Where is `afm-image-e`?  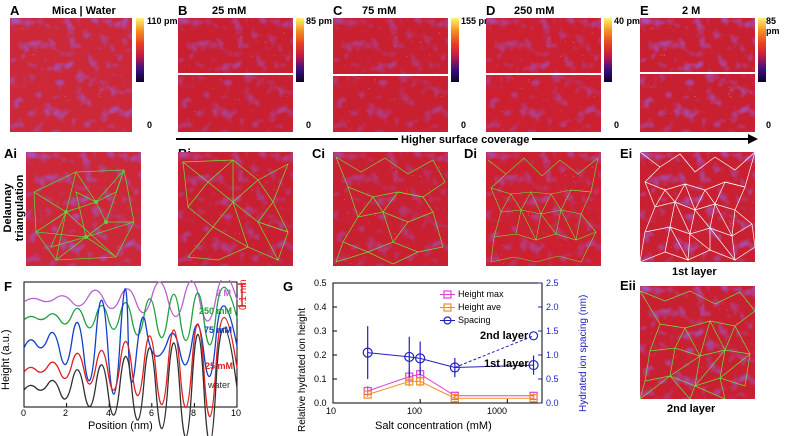
afm-image-e is located at coordinates (697, 75).